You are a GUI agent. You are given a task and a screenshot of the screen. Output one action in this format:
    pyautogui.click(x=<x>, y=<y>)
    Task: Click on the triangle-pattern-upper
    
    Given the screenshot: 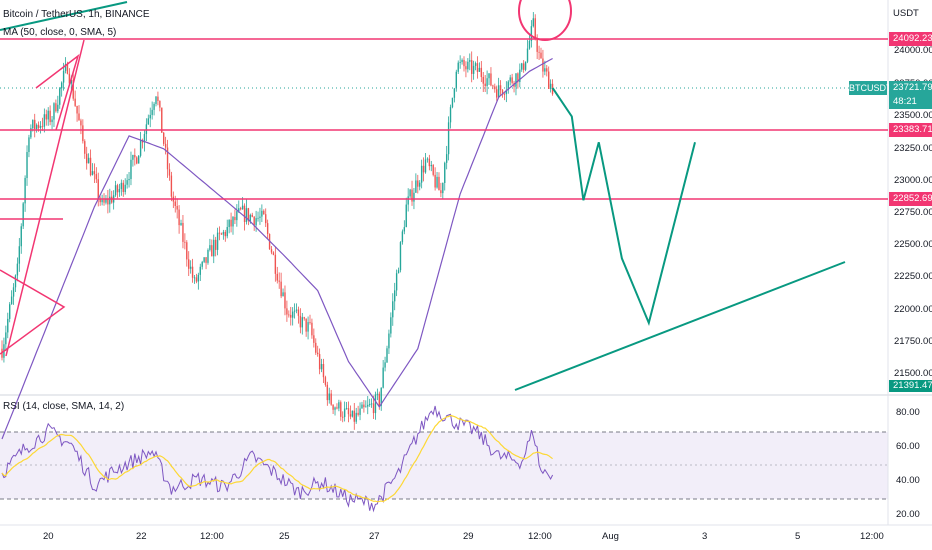 What is the action you would take?
    pyautogui.click(x=57, y=92)
    